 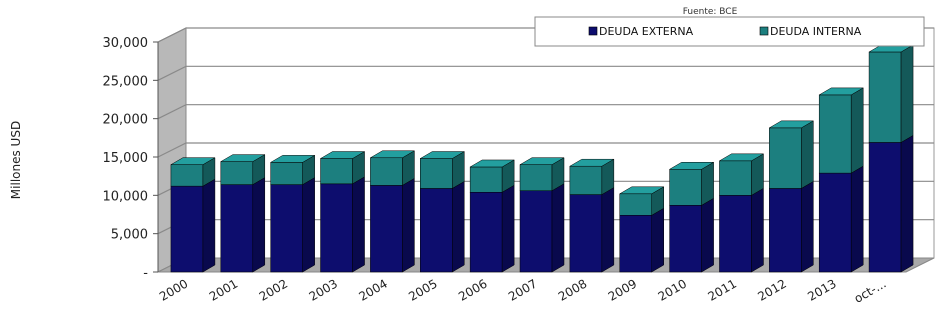 I want to click on y-tick-label: 10,000, so click(x=126, y=196).